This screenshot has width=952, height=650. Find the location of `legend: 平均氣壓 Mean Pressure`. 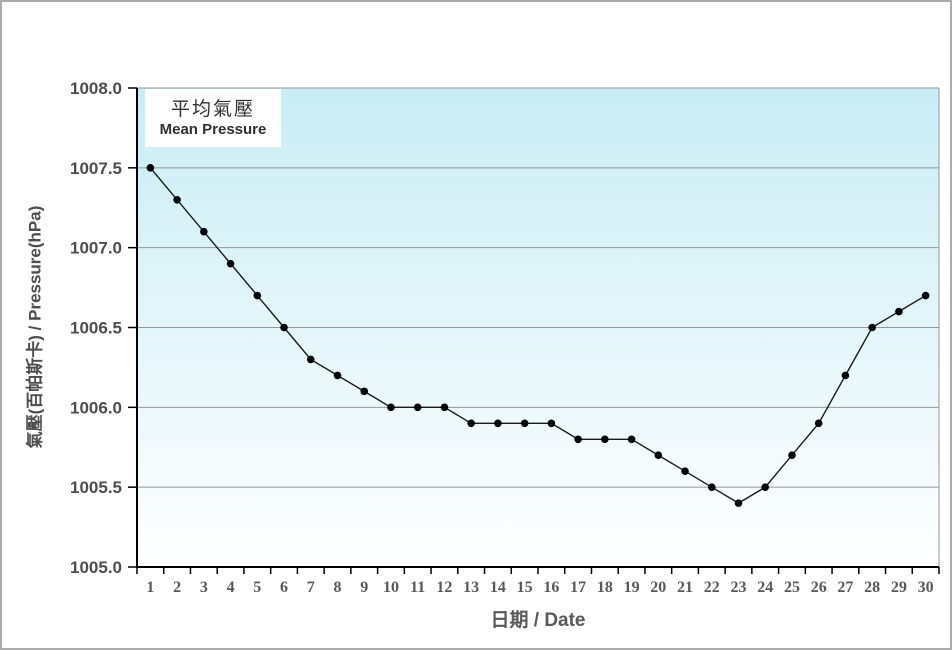

legend: 平均氣壓 Mean Pressure is located at coordinates (213, 118).